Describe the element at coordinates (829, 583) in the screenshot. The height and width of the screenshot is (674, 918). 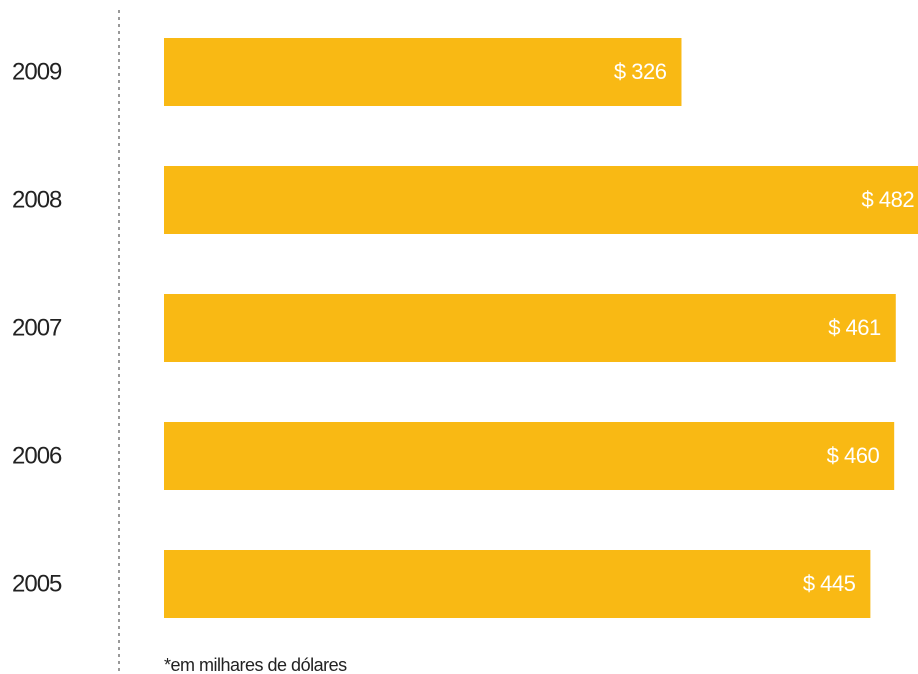
I see `value-label: $ 445` at that location.